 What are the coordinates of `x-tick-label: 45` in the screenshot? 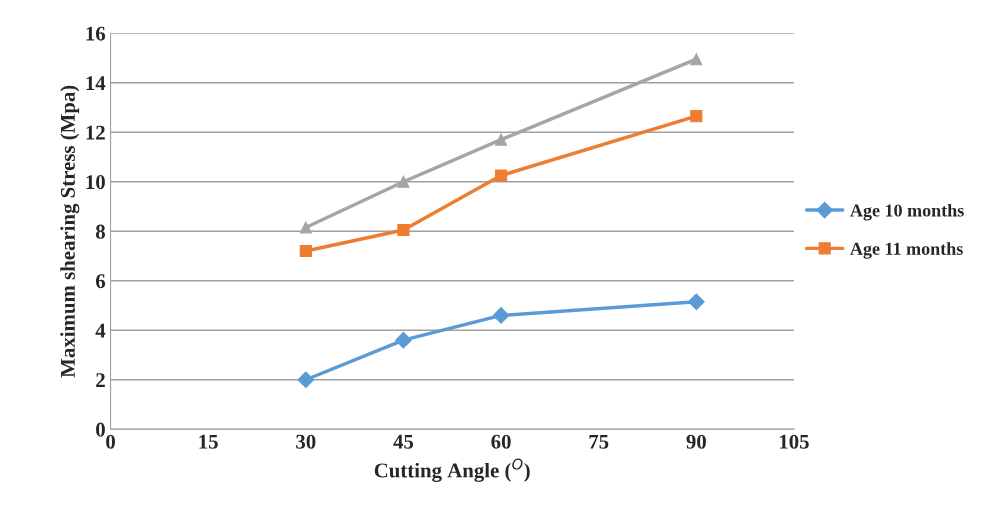 It's located at (403, 441).